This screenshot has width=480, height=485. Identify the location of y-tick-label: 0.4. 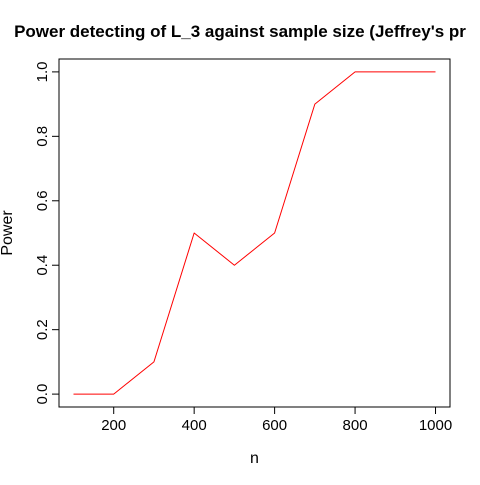
(42, 265).